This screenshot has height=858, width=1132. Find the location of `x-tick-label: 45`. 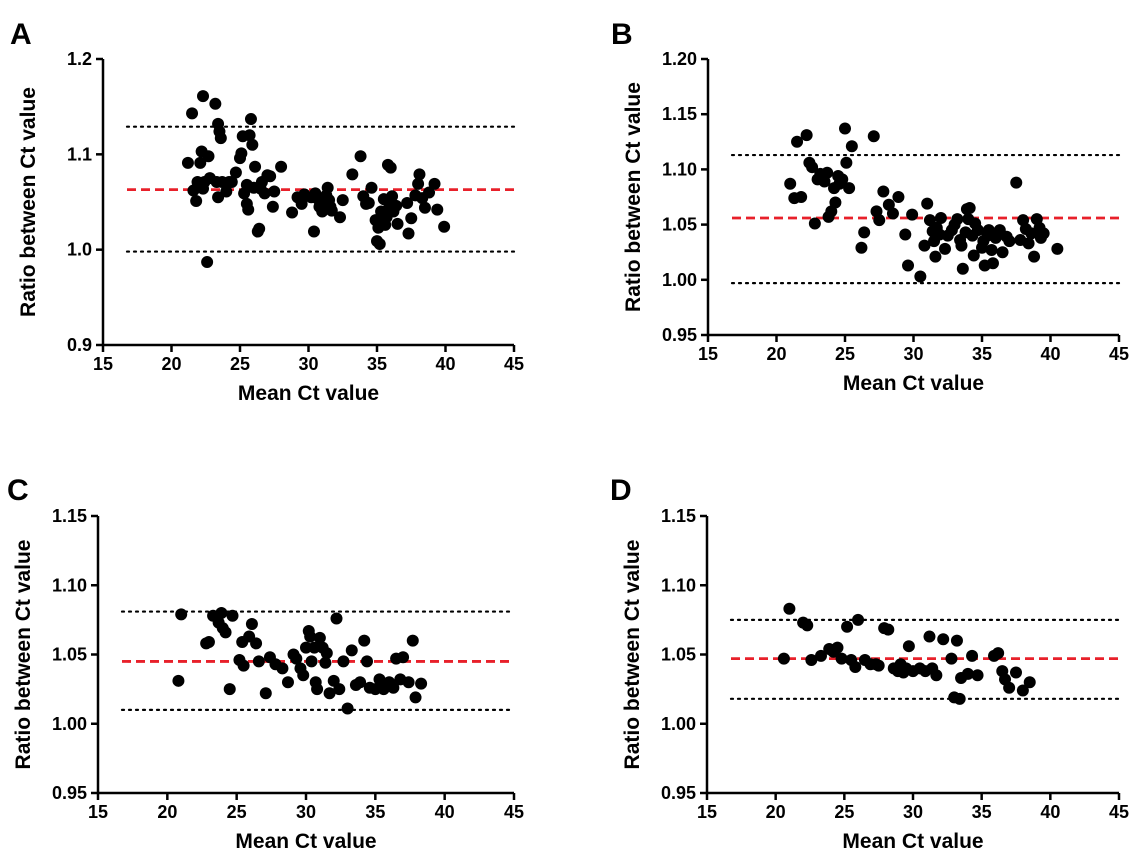

x-tick-label: 45 is located at coordinates (1119, 812).